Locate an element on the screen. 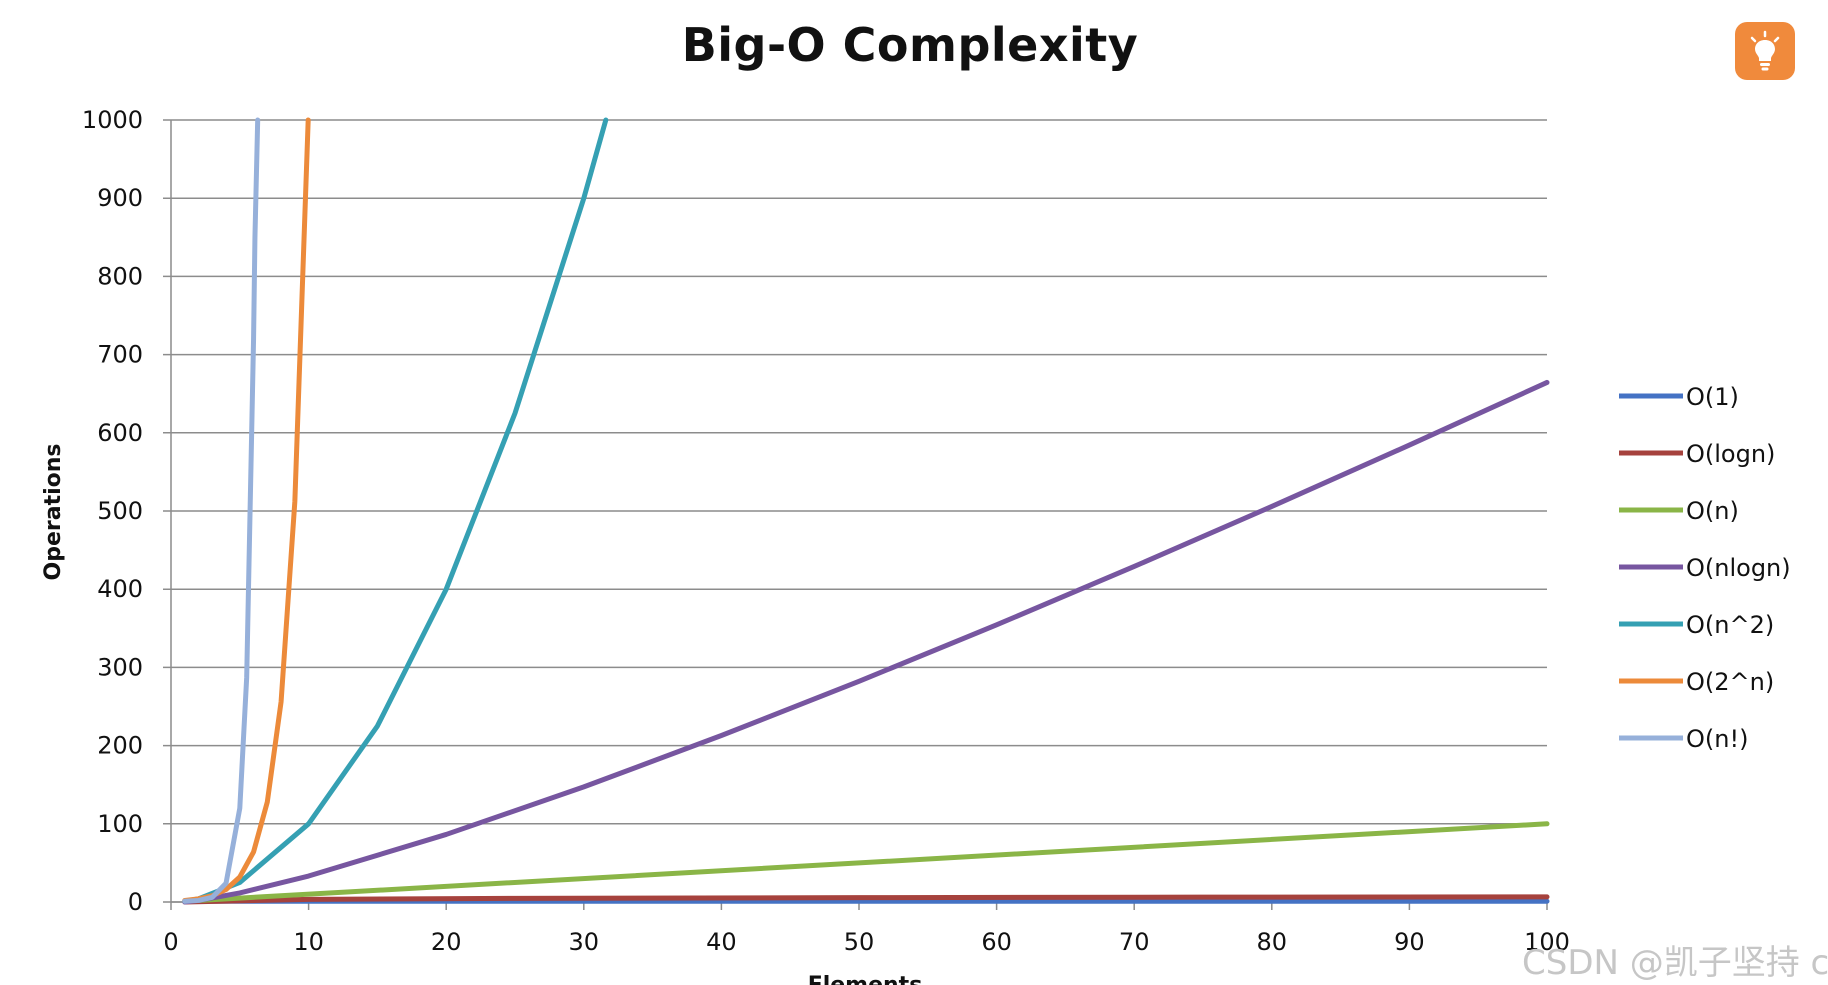 The height and width of the screenshot is (985, 1828). y-tick-label: 0 is located at coordinates (135, 902).